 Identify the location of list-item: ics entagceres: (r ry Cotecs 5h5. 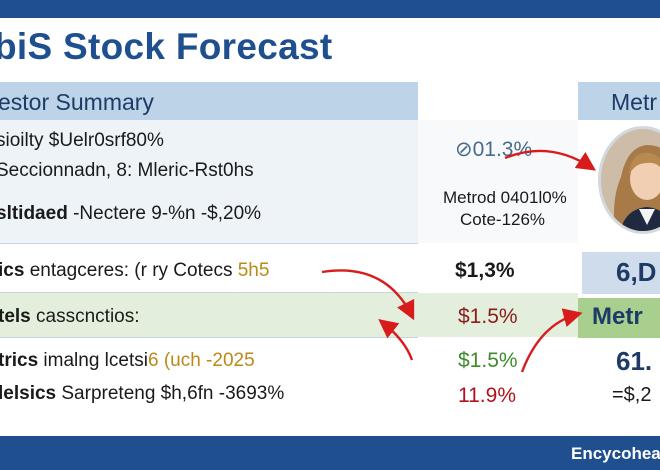
(134, 271).